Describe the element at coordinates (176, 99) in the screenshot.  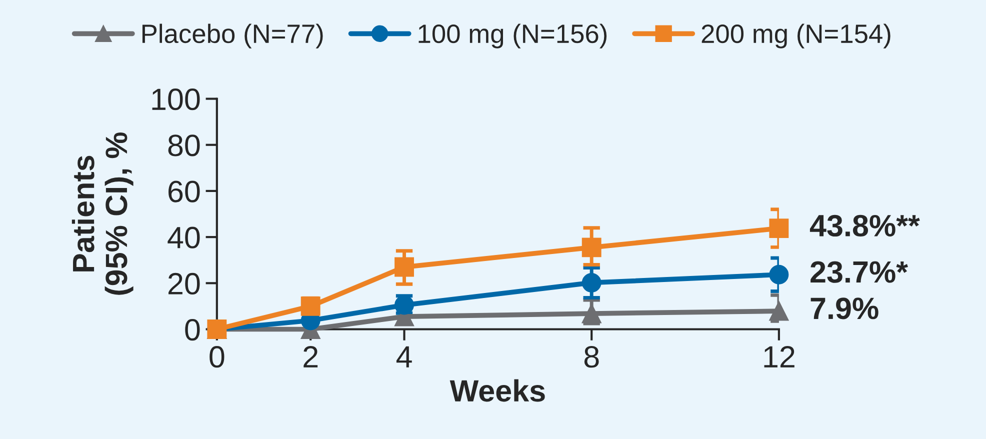
I see `y-tick-label: 100` at that location.